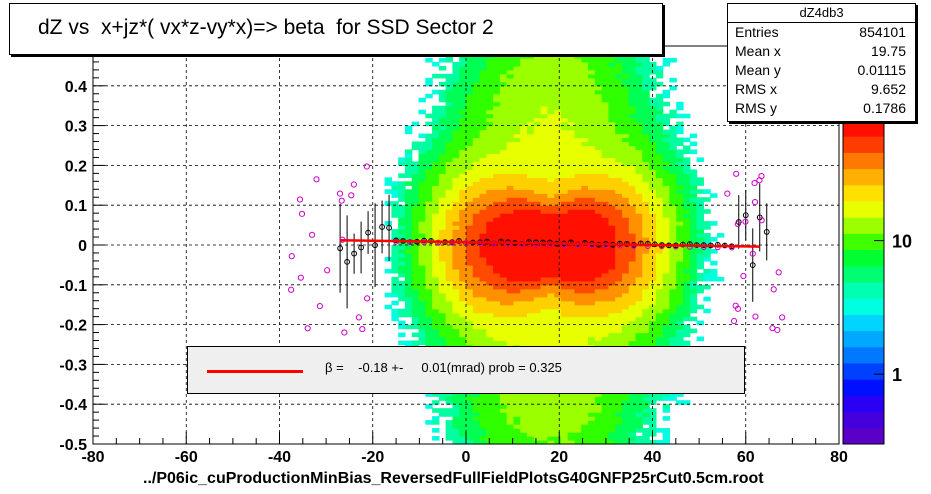 The image size is (931, 494). What do you see at coordinates (821, 32) in the screenshot?
I see `stat-row-entries: Entries 854101` at bounding box center [821, 32].